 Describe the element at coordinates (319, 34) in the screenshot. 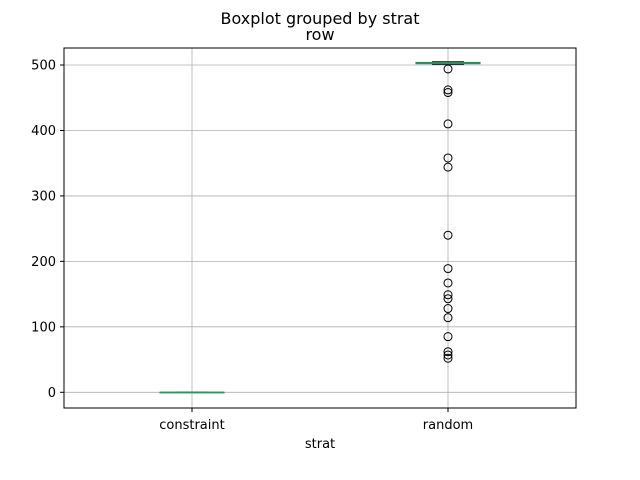

I see `chart-subtitle: row` at that location.